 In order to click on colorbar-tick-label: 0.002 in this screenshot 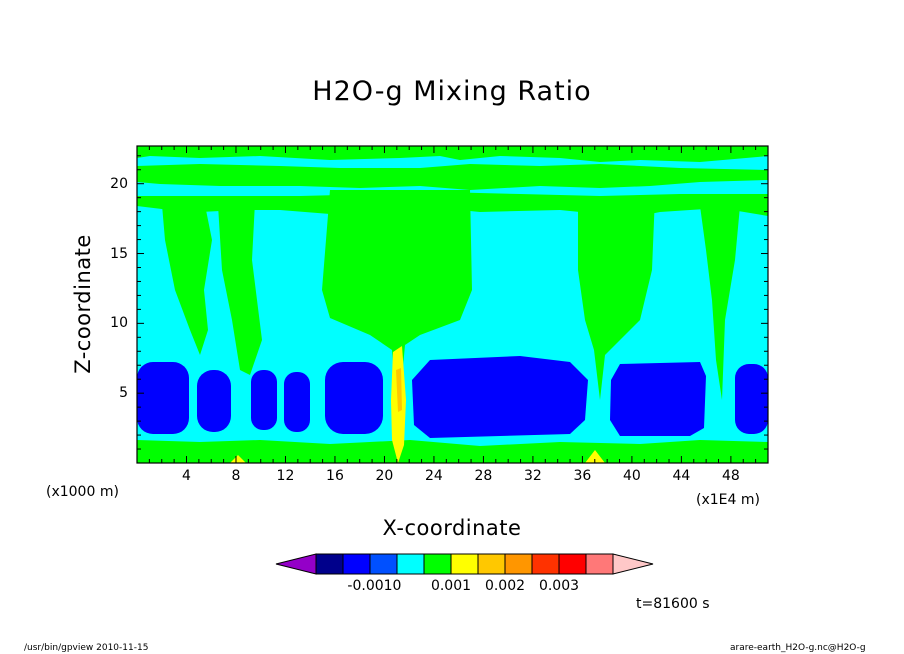, I will do `click(505, 586)`.